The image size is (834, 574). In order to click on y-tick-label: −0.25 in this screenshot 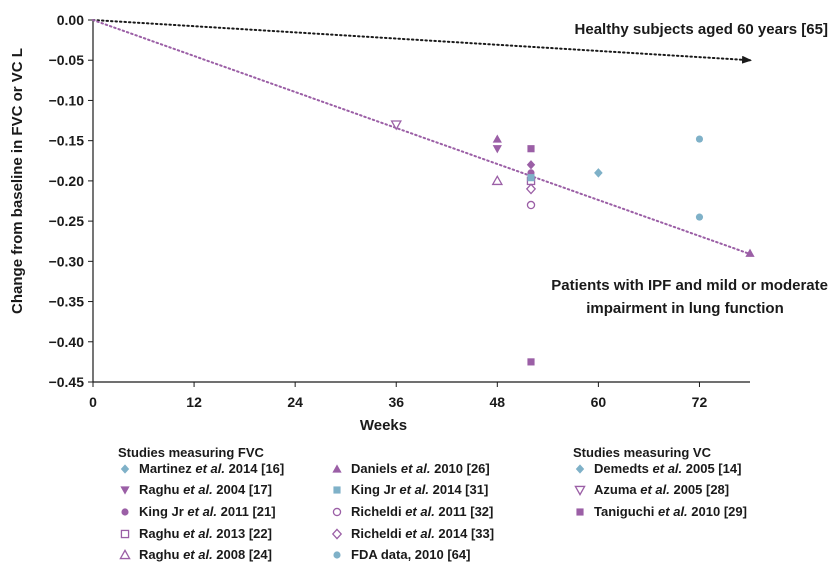, I will do `click(67, 221)`.